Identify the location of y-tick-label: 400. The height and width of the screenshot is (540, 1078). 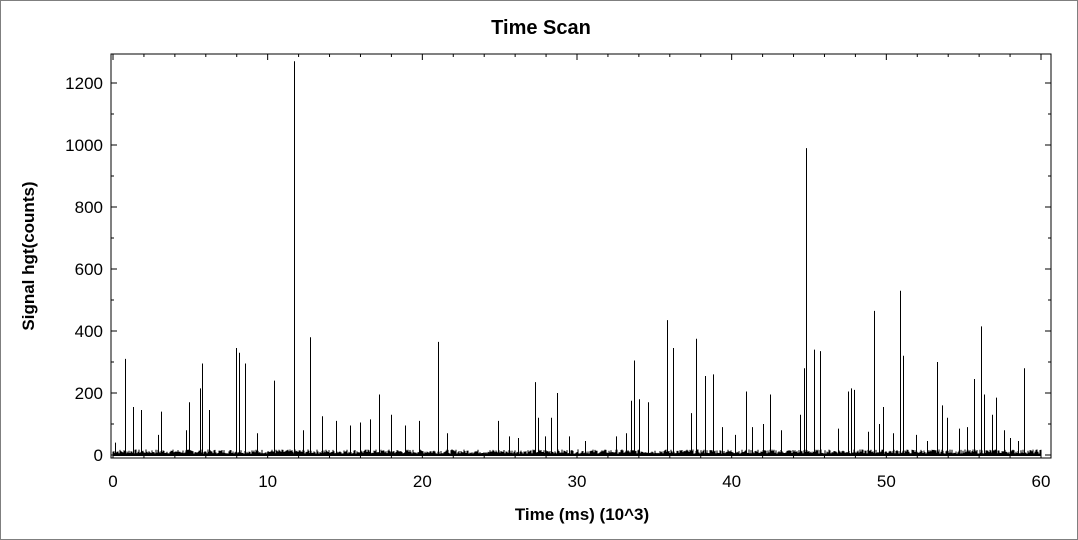
(89, 331).